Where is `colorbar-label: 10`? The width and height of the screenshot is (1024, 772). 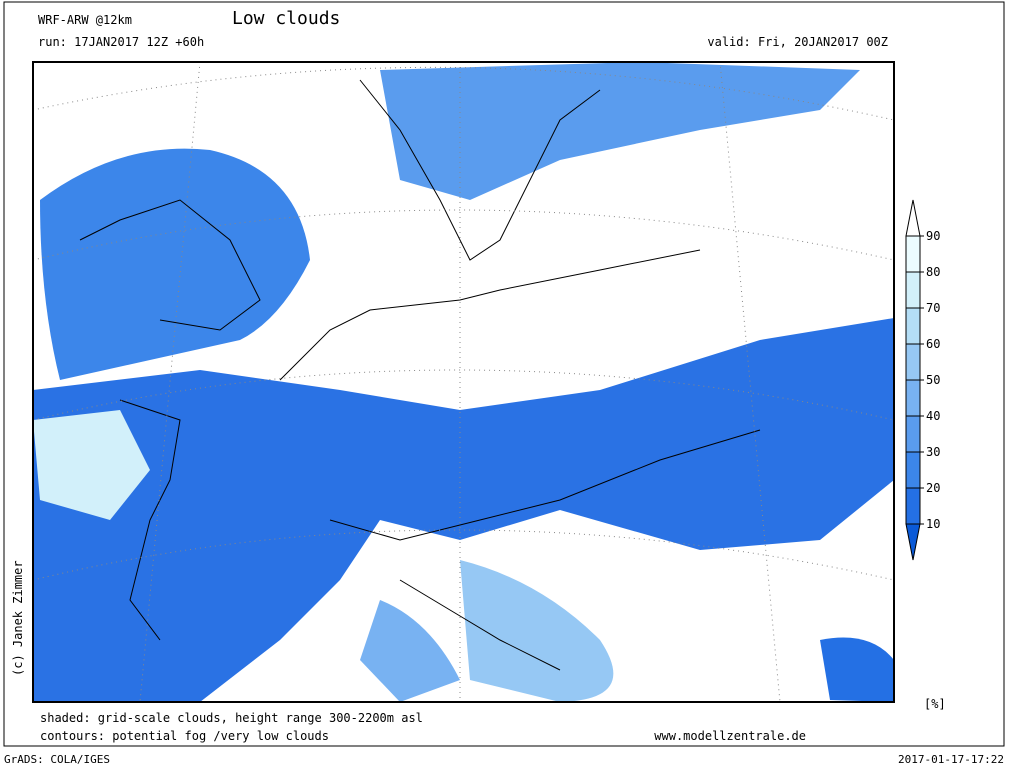 colorbar-label: 10 is located at coordinates (933, 524).